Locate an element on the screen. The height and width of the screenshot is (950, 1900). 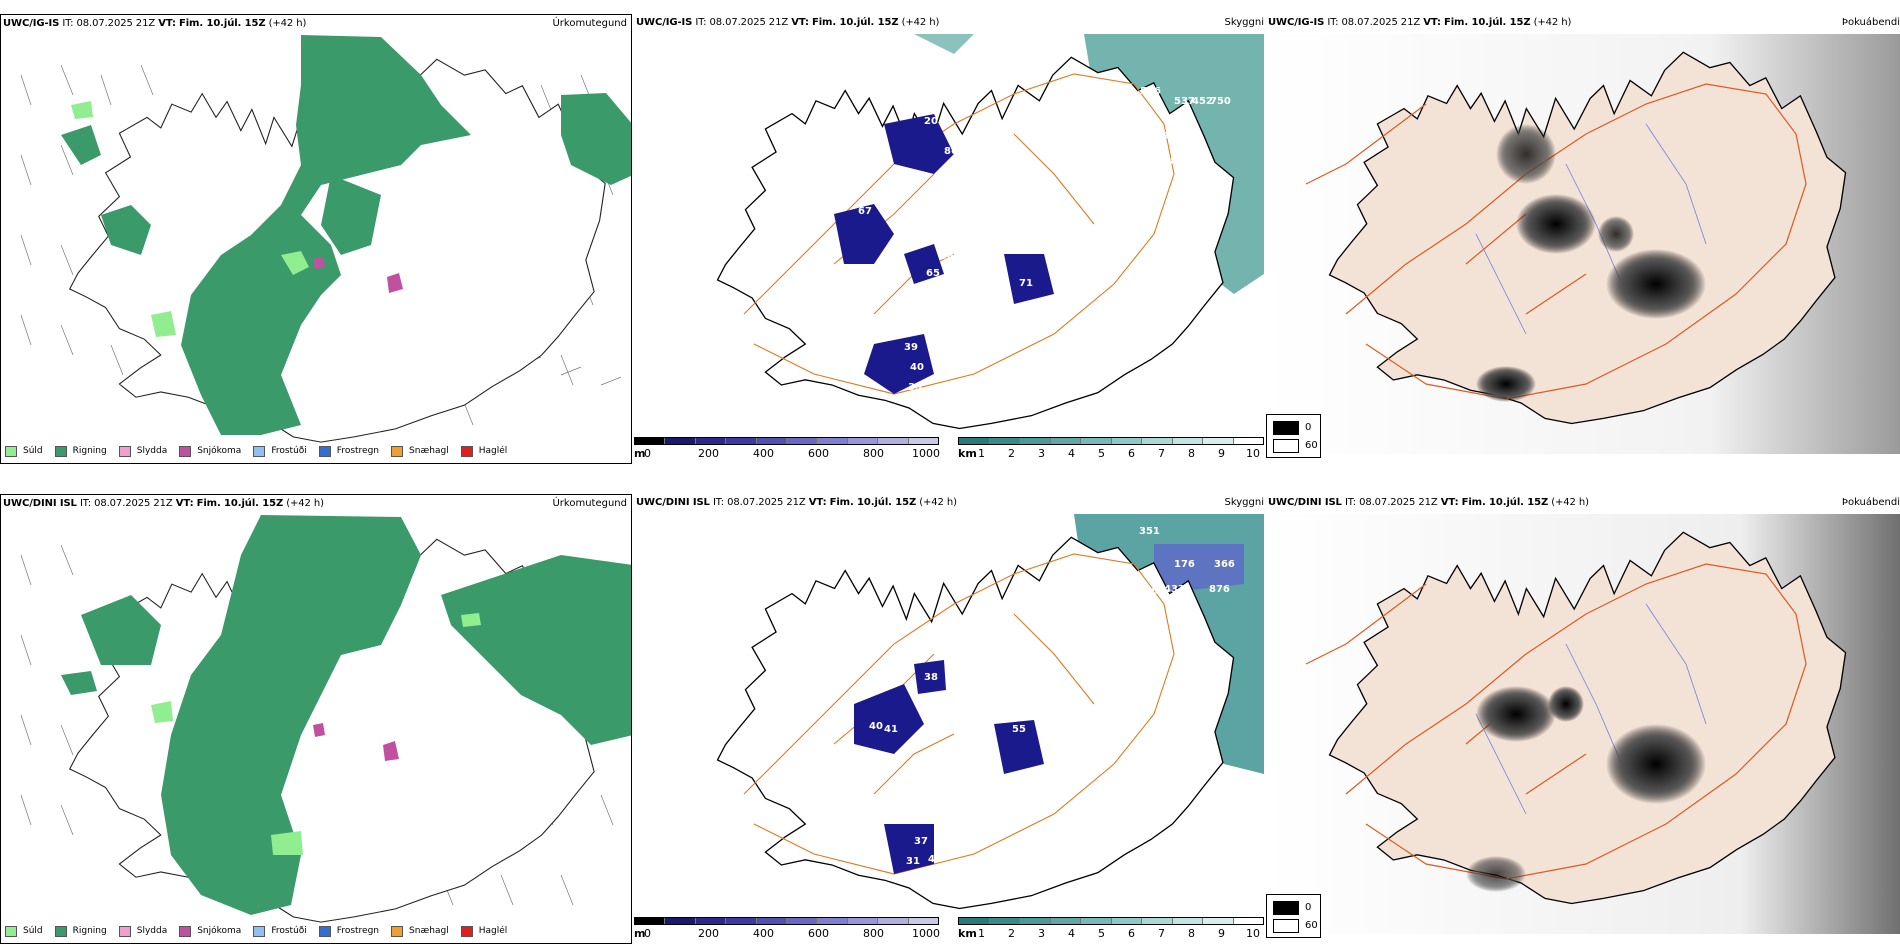
svg-text: 536 is located at coordinates (1150, 91).